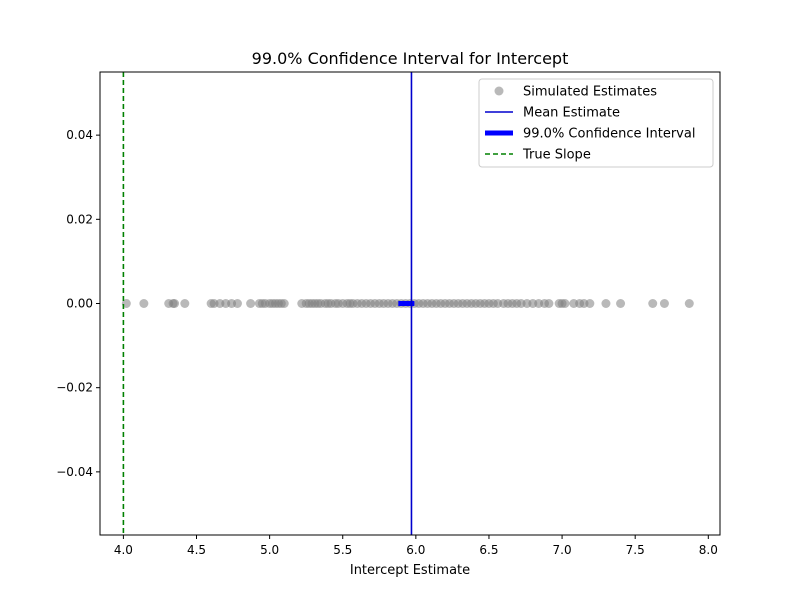 The image size is (800, 600). Describe the element at coordinates (79, 304) in the screenshot. I see `y-tick-label: 0.00` at that location.